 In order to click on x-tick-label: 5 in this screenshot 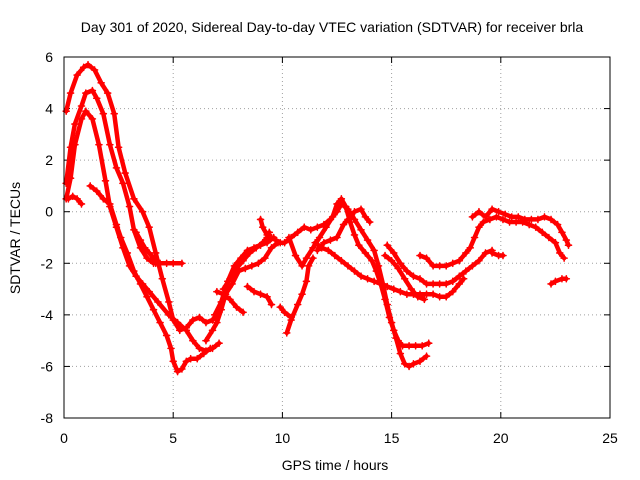, I will do `click(173, 438)`.